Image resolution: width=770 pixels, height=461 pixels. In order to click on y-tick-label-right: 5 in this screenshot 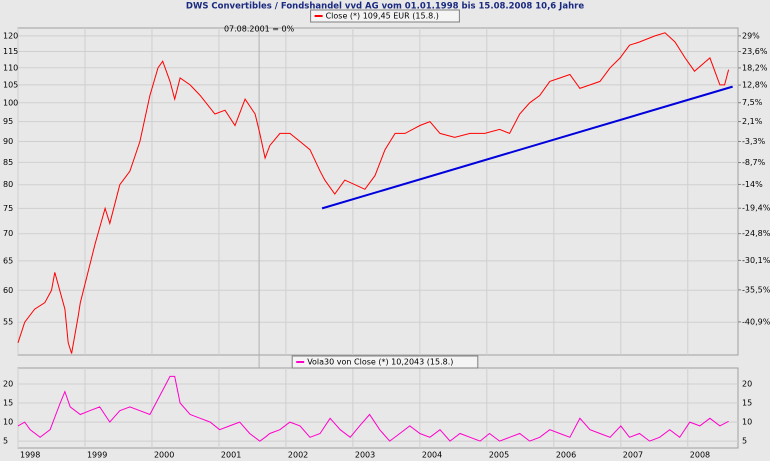, I will do `click(744, 441)`.